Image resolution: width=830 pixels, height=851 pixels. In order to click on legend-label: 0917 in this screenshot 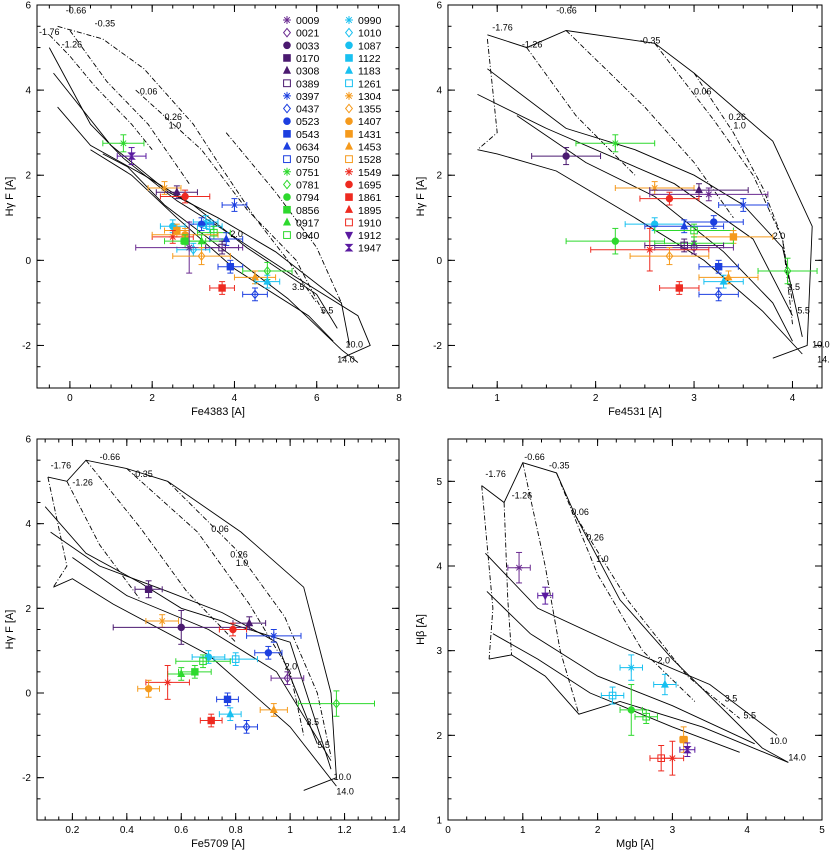, I will do `click(308, 223)`.